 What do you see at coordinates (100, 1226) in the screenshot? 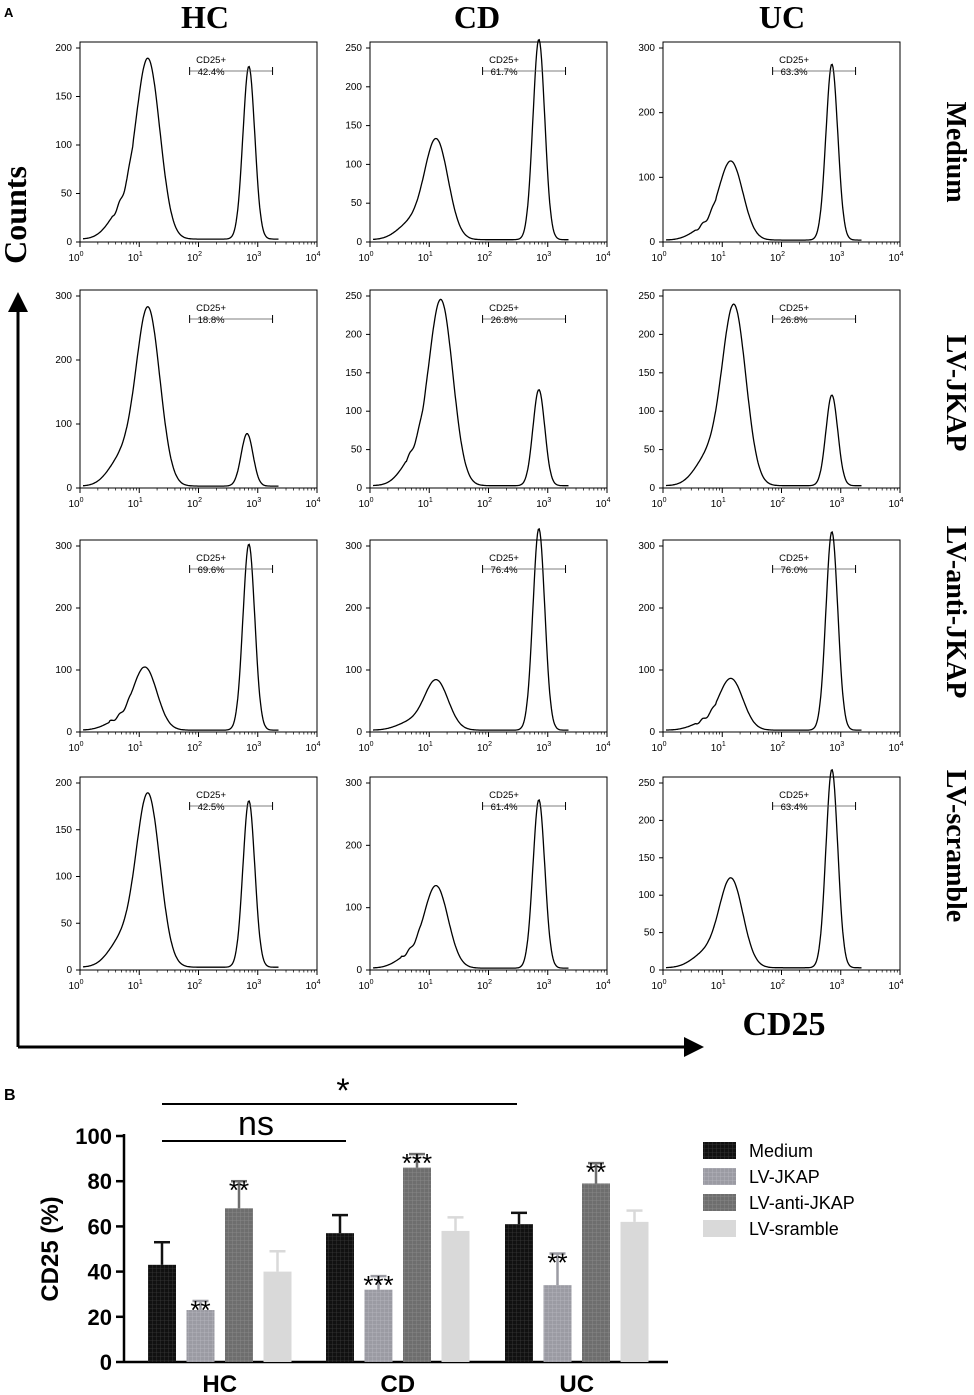
I see `bar-y-tick-label: 60` at bounding box center [100, 1226].